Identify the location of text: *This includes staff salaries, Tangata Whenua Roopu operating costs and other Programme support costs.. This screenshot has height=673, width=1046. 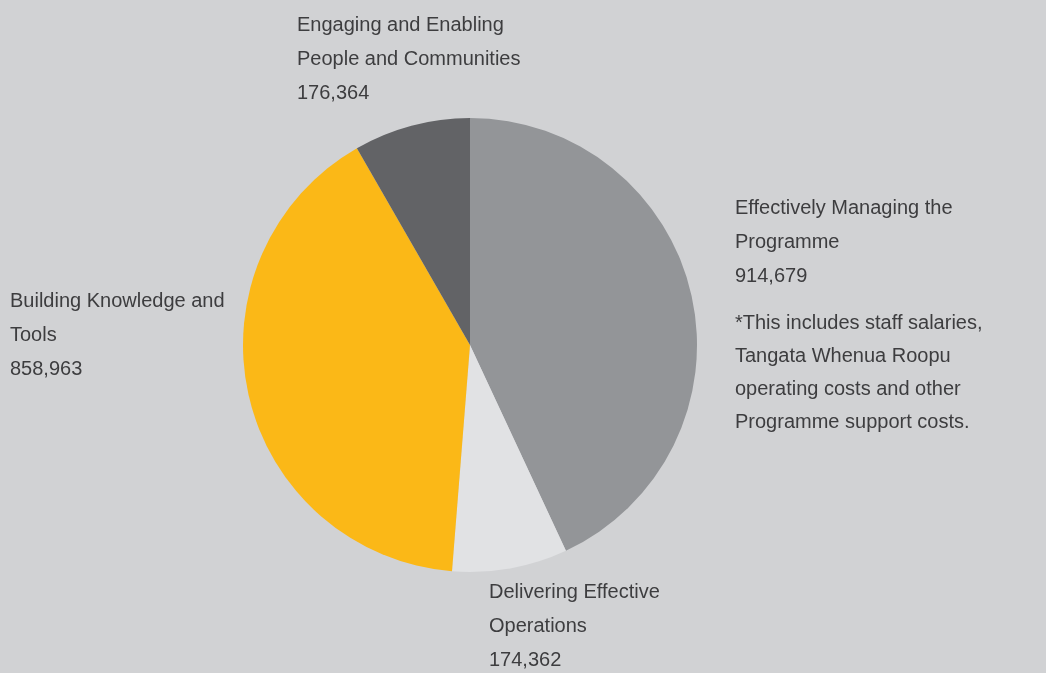
(859, 372).